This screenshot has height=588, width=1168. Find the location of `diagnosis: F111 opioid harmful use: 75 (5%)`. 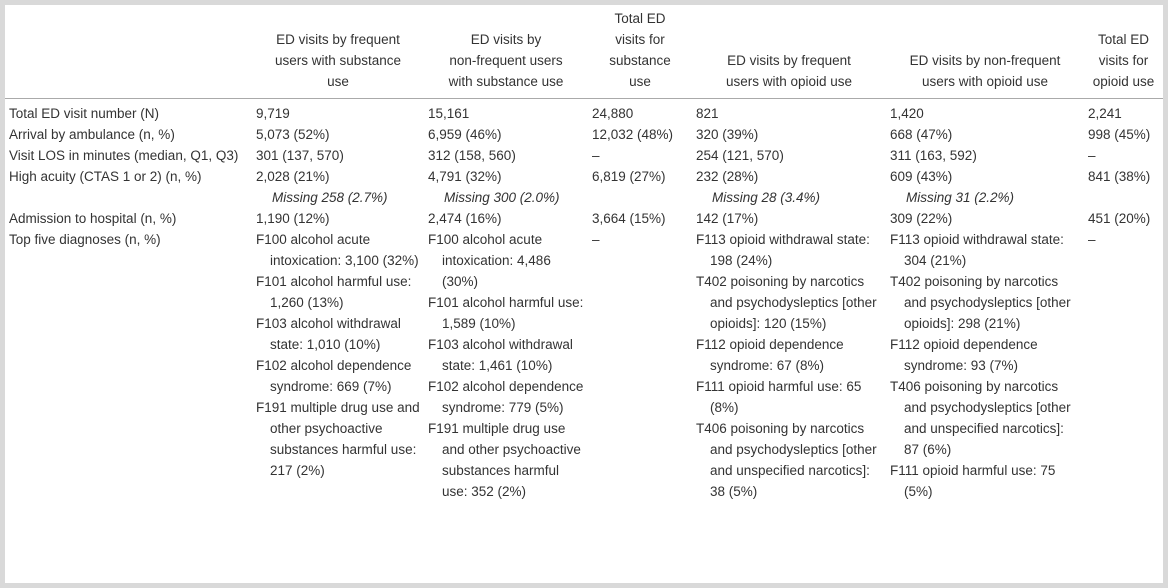

diagnosis: F111 opioid harmful use: 75 (5%) is located at coordinates (973, 481).